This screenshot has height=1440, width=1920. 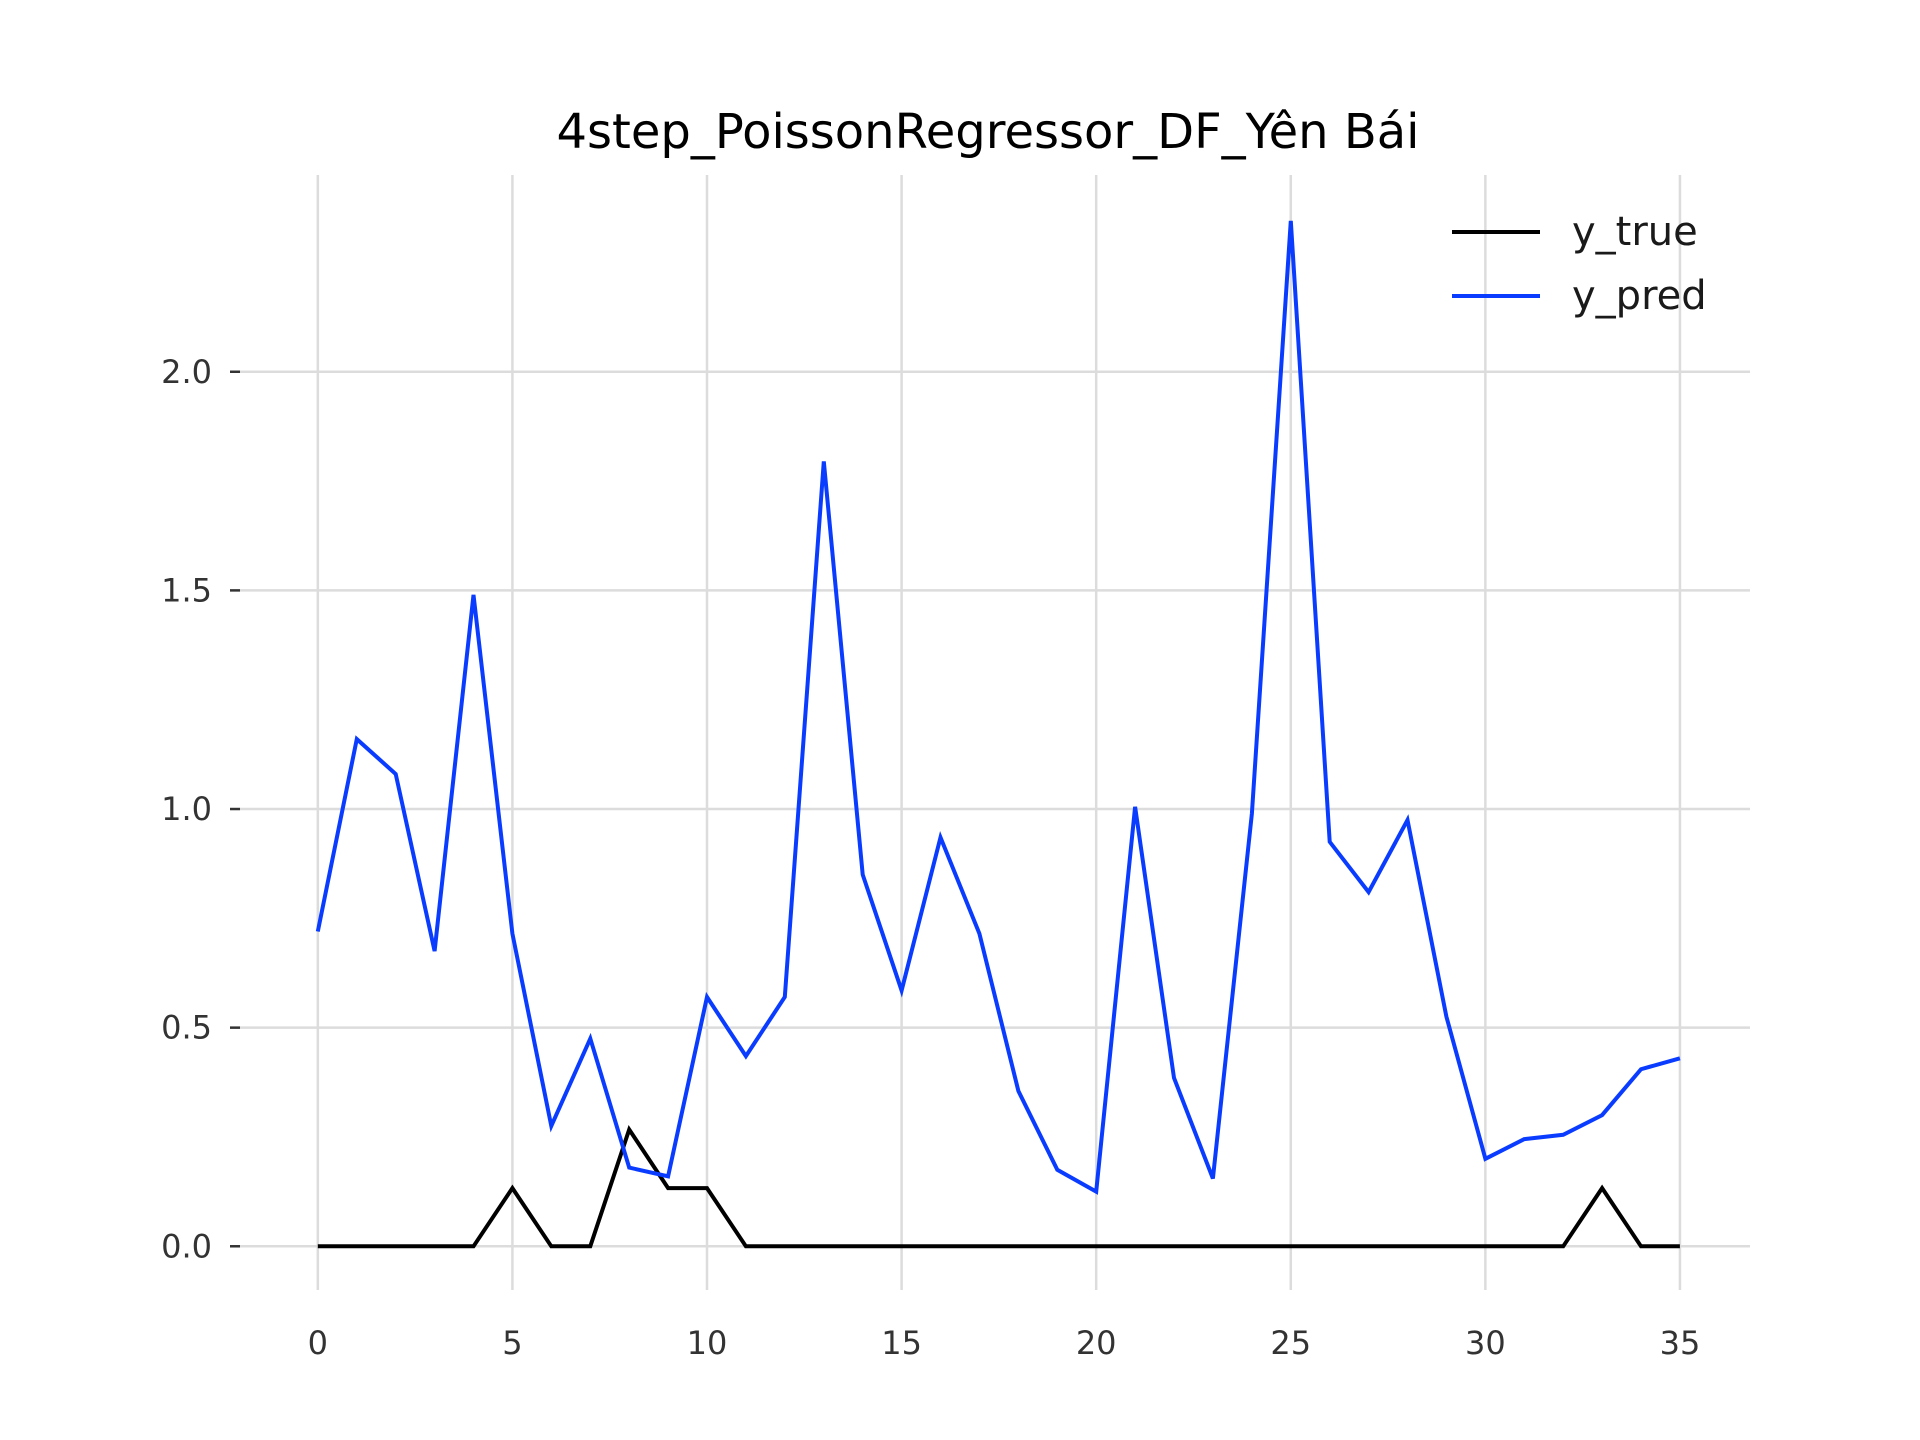 What do you see at coordinates (318, 1343) in the screenshot?
I see `x-tick-label-0: 0` at bounding box center [318, 1343].